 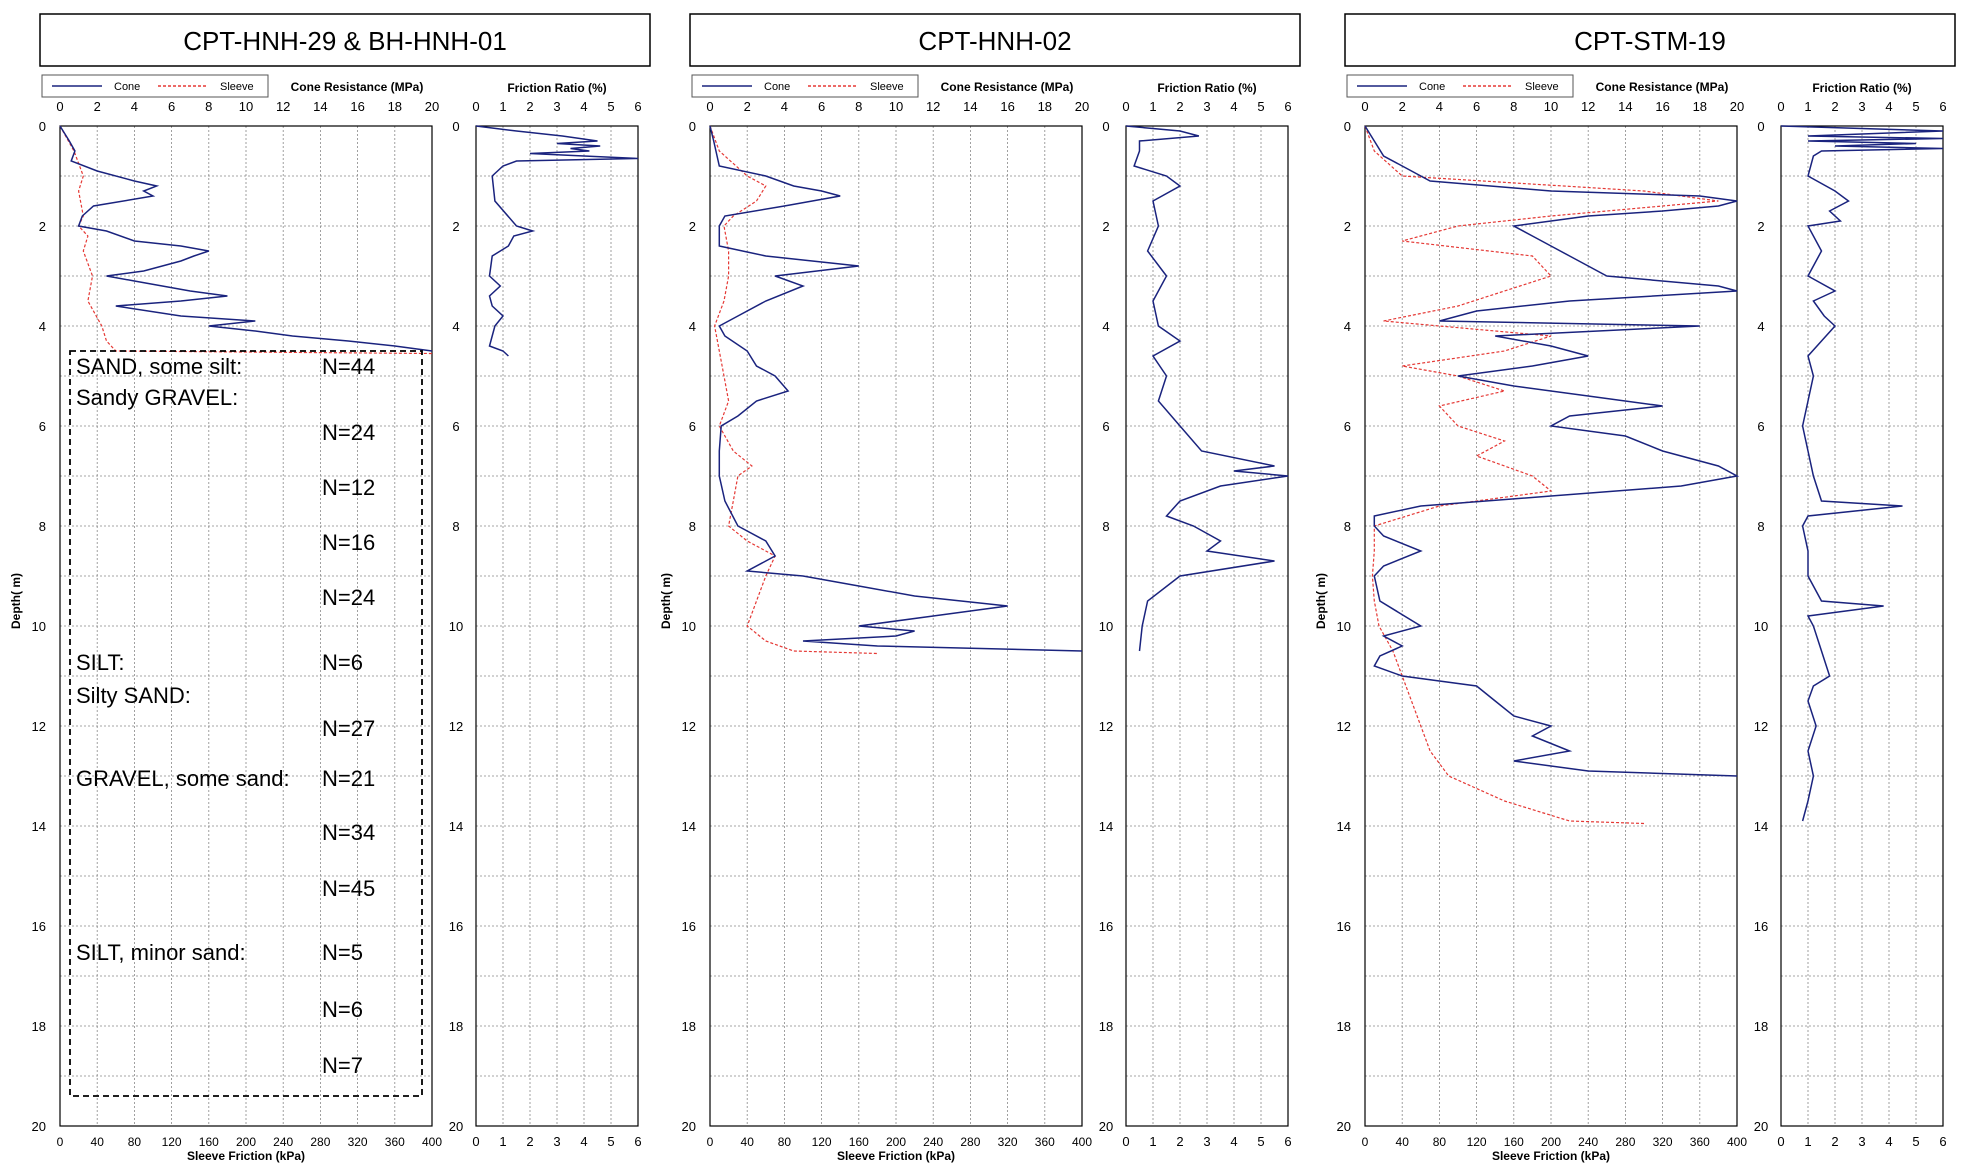 I want to click on spt-n-value: N=24, so click(x=348, y=597).